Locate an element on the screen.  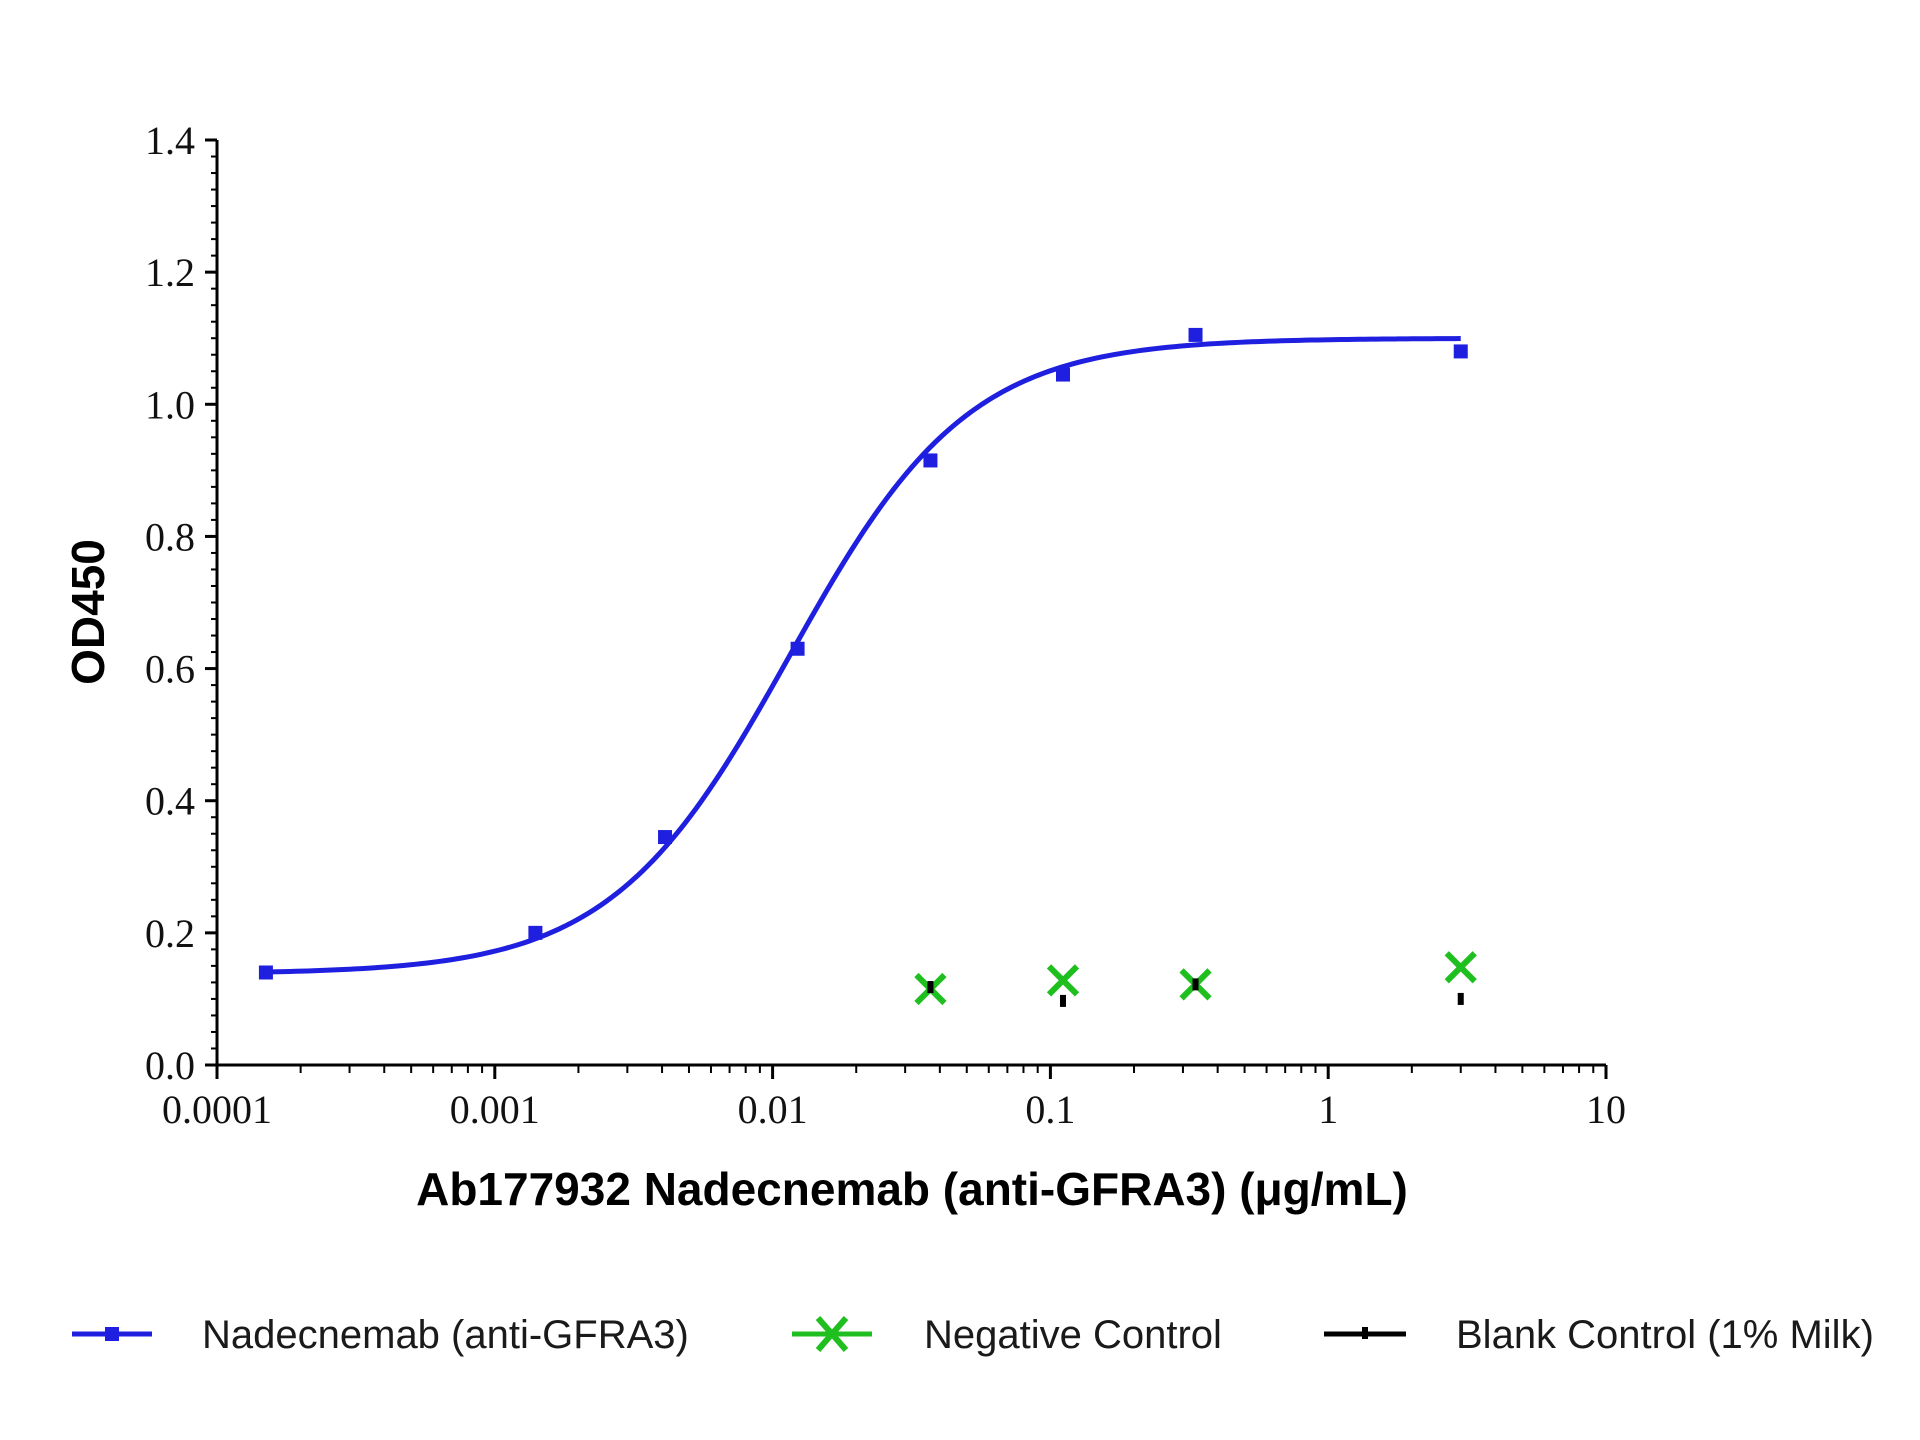
y-tick-label: 0.0 is located at coordinates (170, 1065).